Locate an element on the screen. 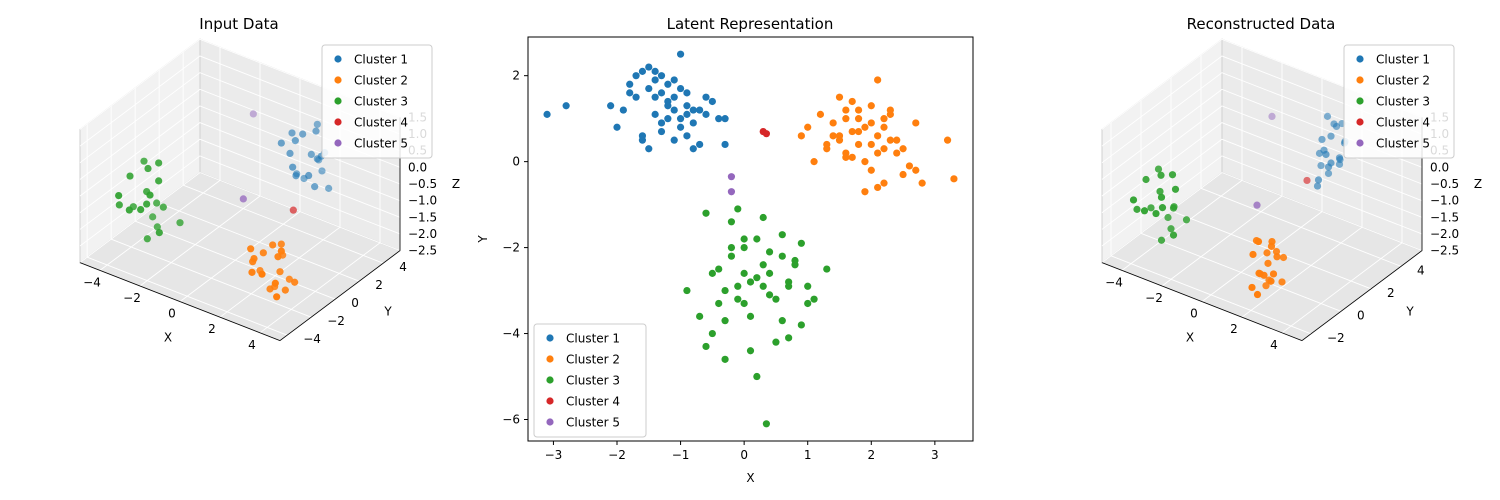 The image size is (1500, 500). scatter-points is located at coordinates (1239, 205).